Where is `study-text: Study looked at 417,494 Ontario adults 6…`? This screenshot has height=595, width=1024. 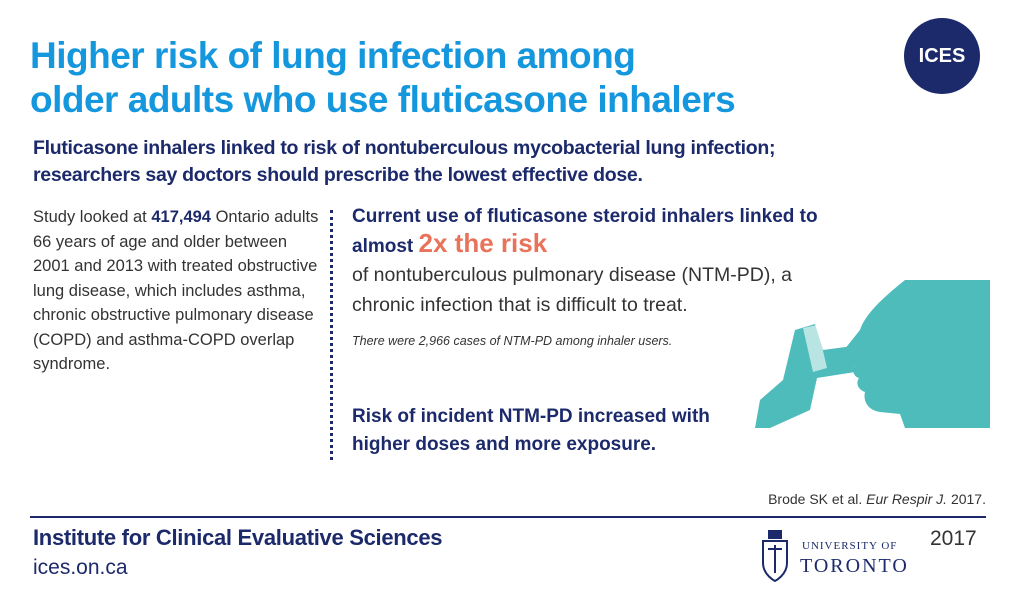 study-text: Study looked at 417,494 Ontario adults 6… is located at coordinates (178, 291).